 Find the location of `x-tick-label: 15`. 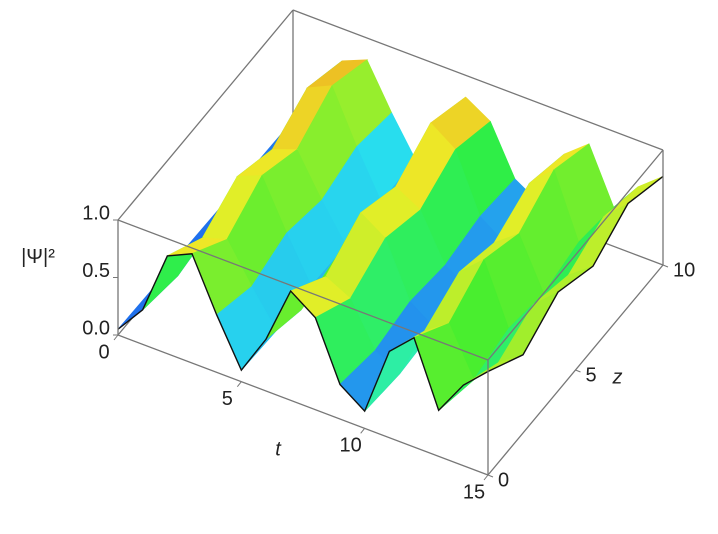

x-tick-label: 15 is located at coordinates (474, 492).